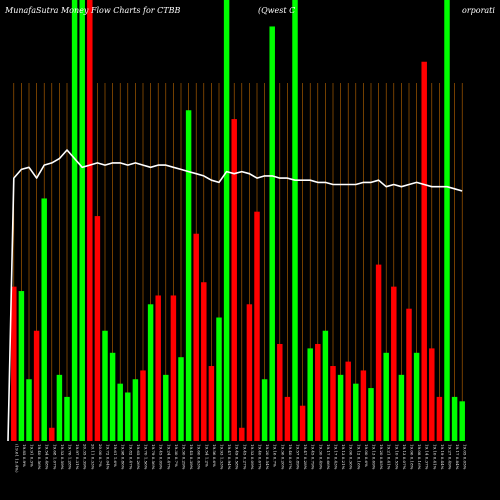  I want to click on x-tick-label: 19.45 0.39%, so click(191, 457).